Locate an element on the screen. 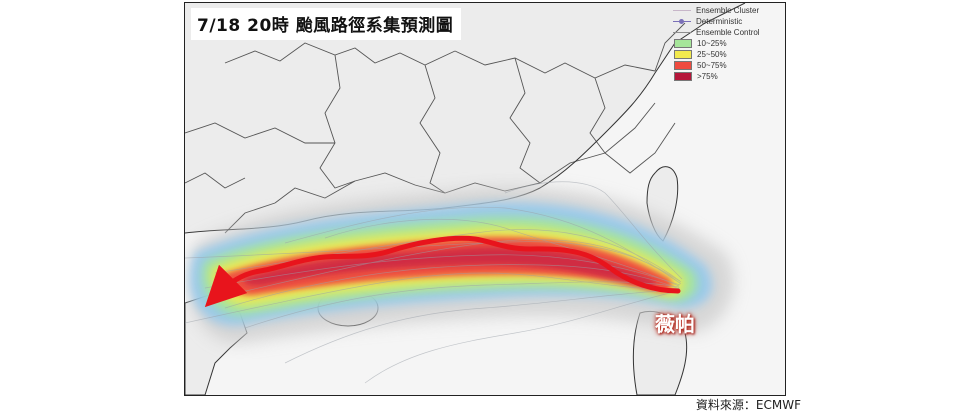 The width and height of the screenshot is (953, 413). legend-label: Deterministic is located at coordinates (719, 21).